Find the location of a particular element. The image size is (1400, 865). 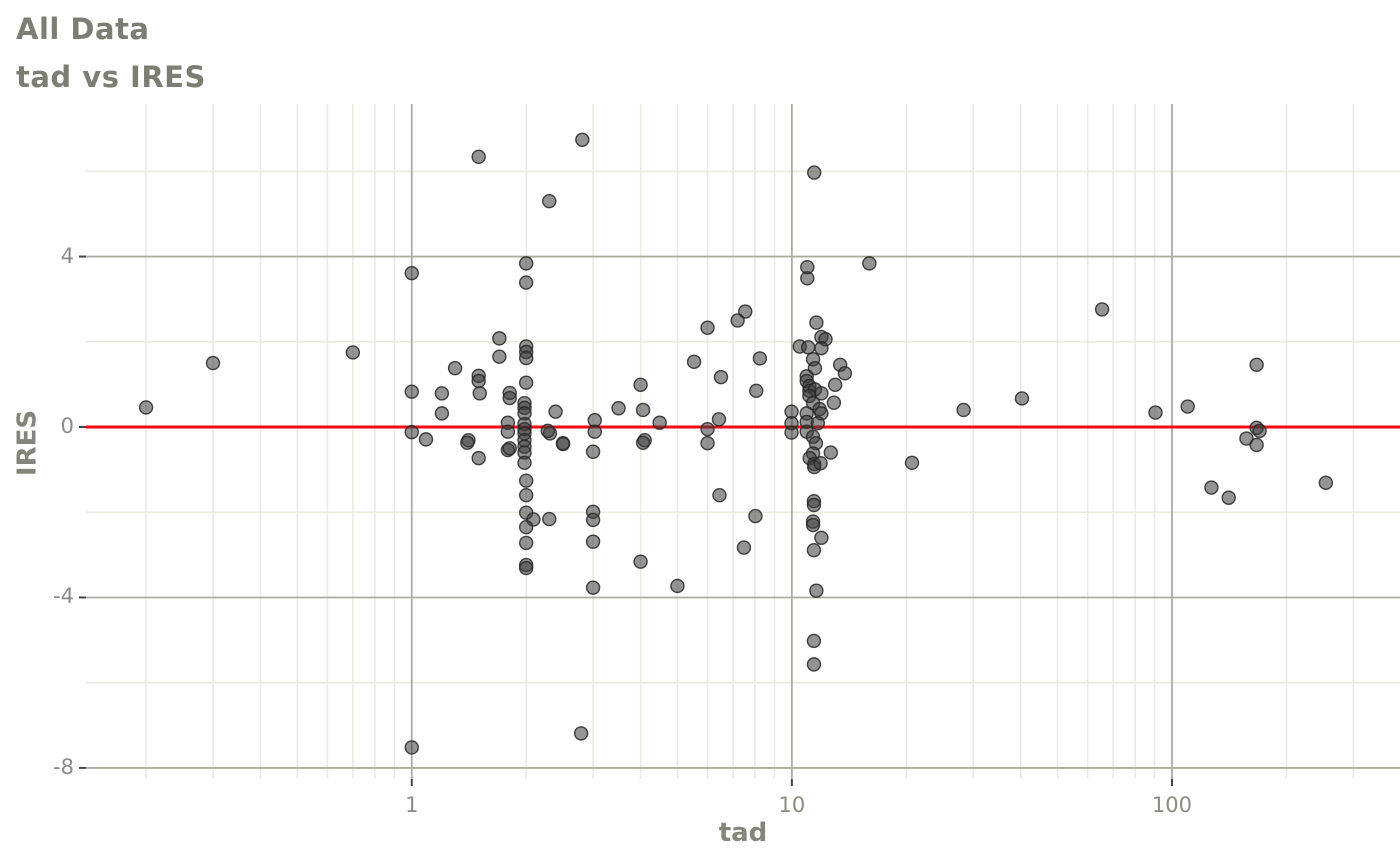

y-tick-label: -8 is located at coordinates (63, 766).